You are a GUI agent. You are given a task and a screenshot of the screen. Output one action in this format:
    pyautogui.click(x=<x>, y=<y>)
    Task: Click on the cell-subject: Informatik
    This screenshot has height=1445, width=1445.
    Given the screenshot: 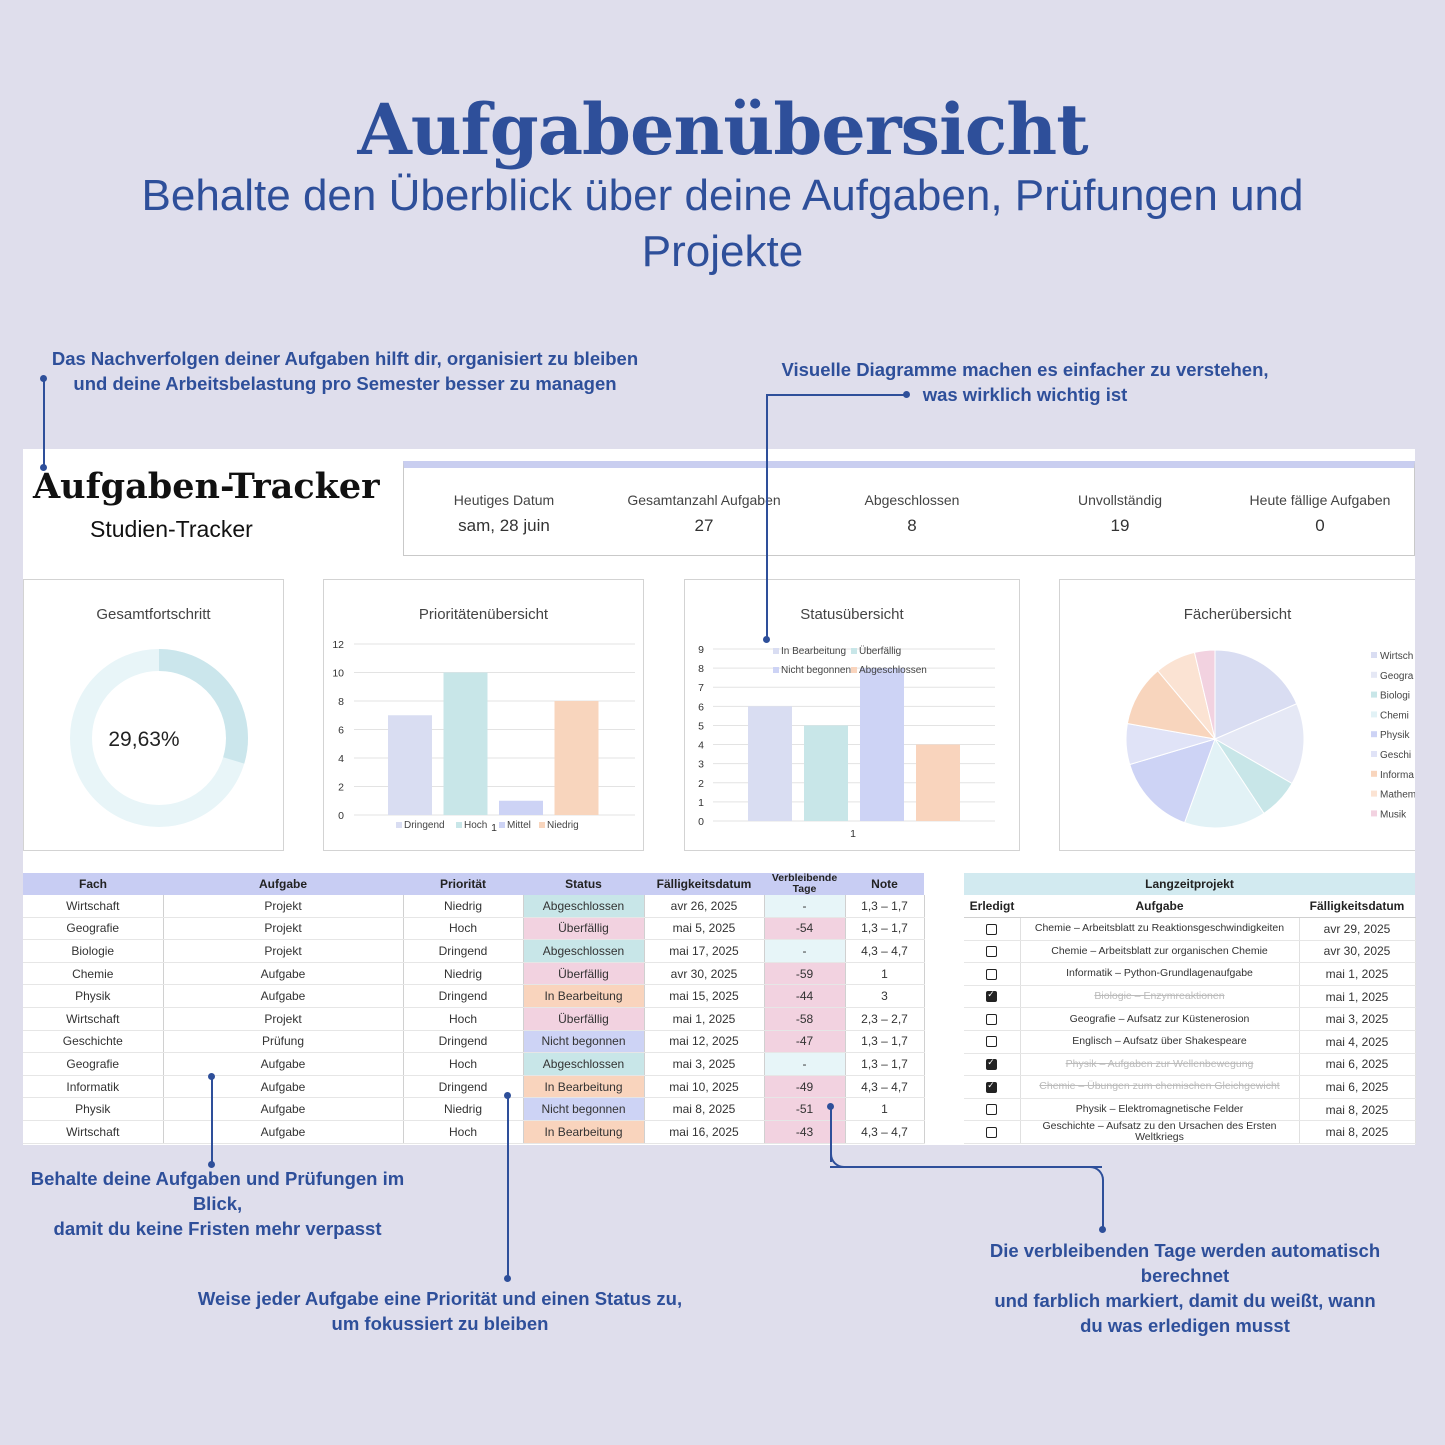 What is the action you would take?
    pyautogui.click(x=93, y=1087)
    